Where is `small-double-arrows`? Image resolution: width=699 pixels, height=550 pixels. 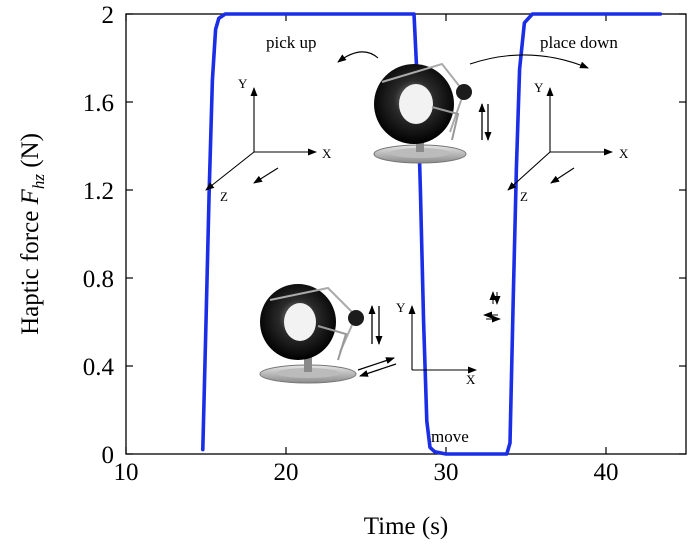 small-double-arrows is located at coordinates (492, 307).